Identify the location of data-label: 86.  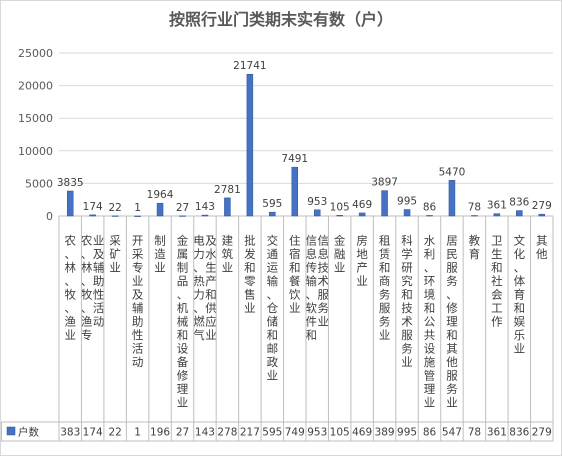
(430, 207).